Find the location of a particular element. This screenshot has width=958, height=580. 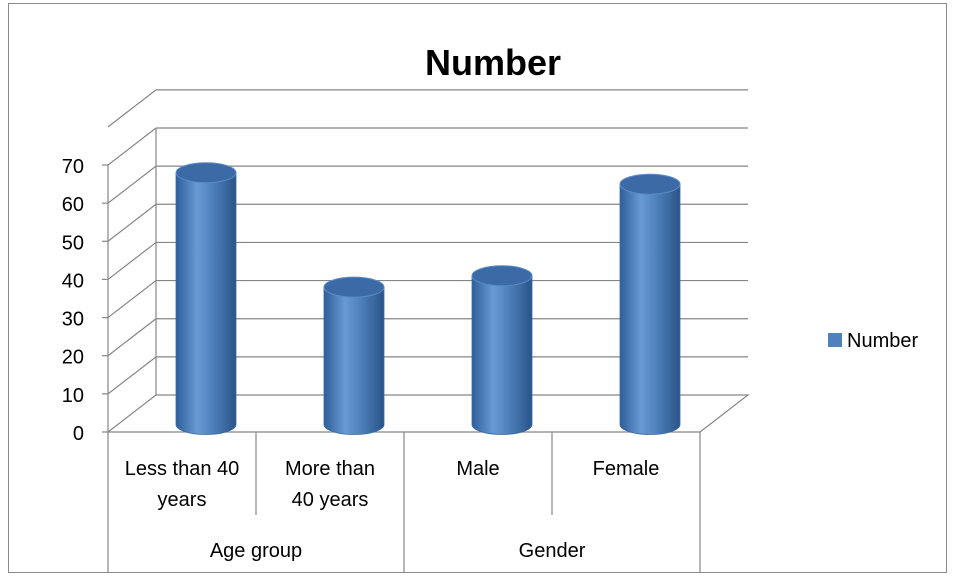

category-label: More than is located at coordinates (330, 469).